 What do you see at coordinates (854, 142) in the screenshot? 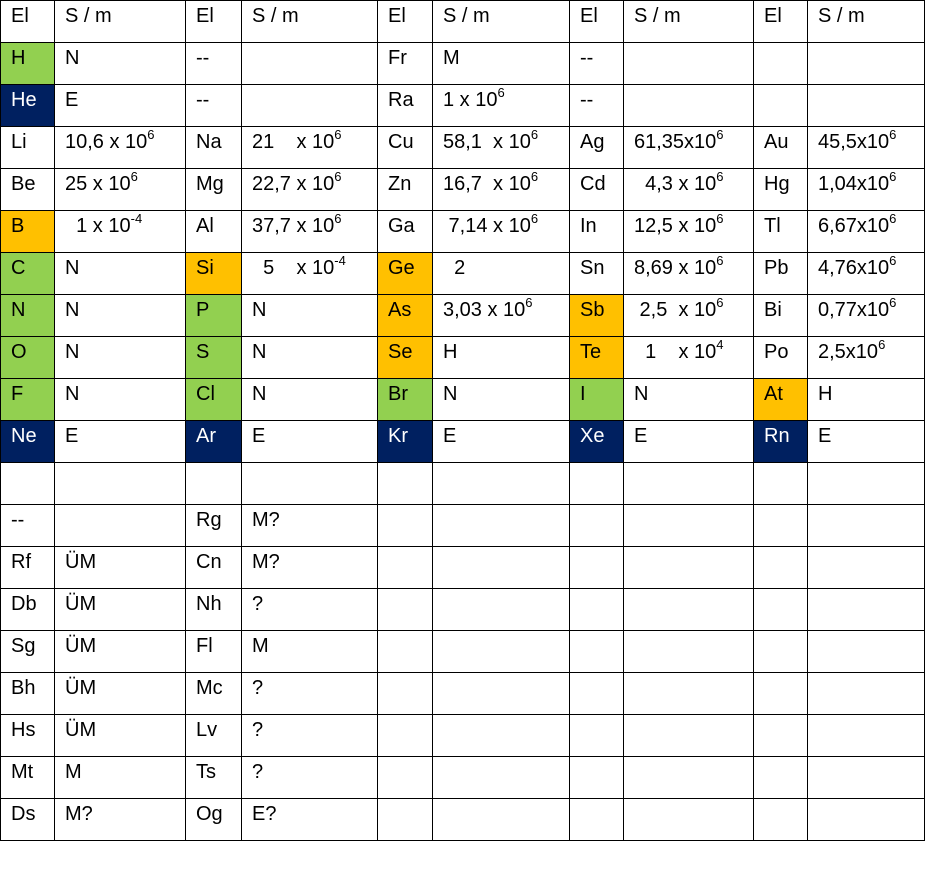
I see `cell-text: 45,5x10` at bounding box center [854, 142].